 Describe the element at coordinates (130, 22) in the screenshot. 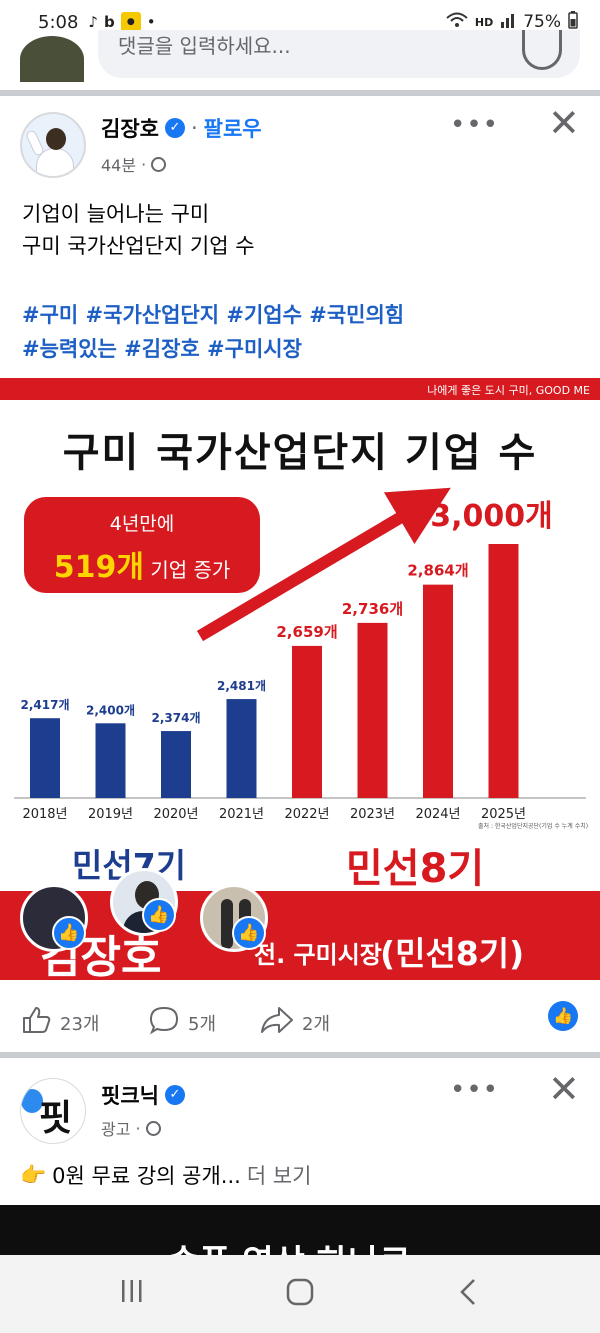

I see `yellow-app-icon: ●` at that location.